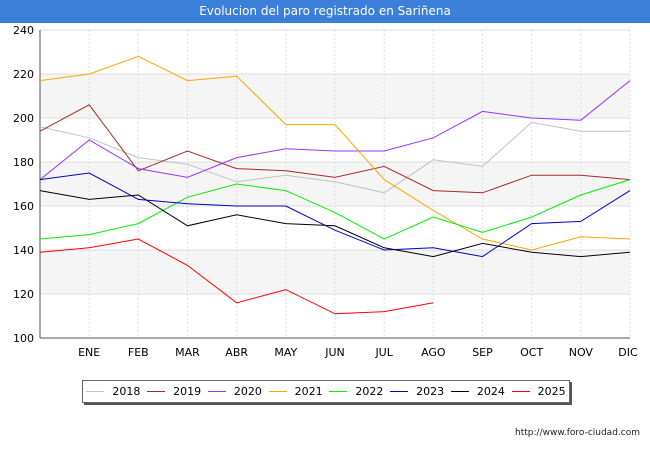 This screenshot has width=650, height=450. I want to click on legend-label: 2024, so click(490, 391).